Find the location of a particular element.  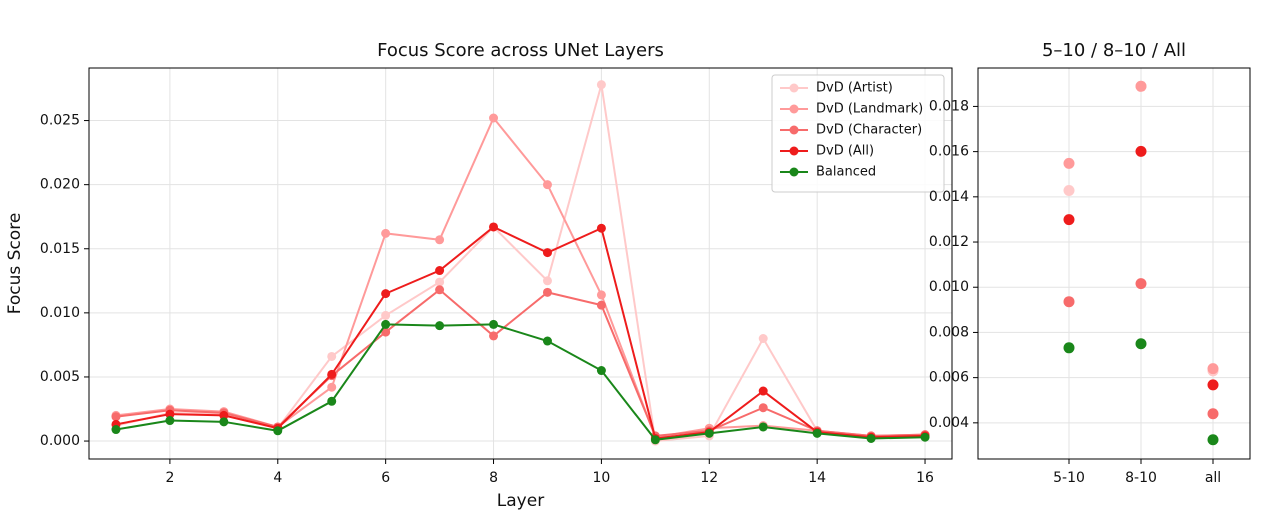

chart-title: 5–10 / 8–10 / All is located at coordinates (1114, 50).